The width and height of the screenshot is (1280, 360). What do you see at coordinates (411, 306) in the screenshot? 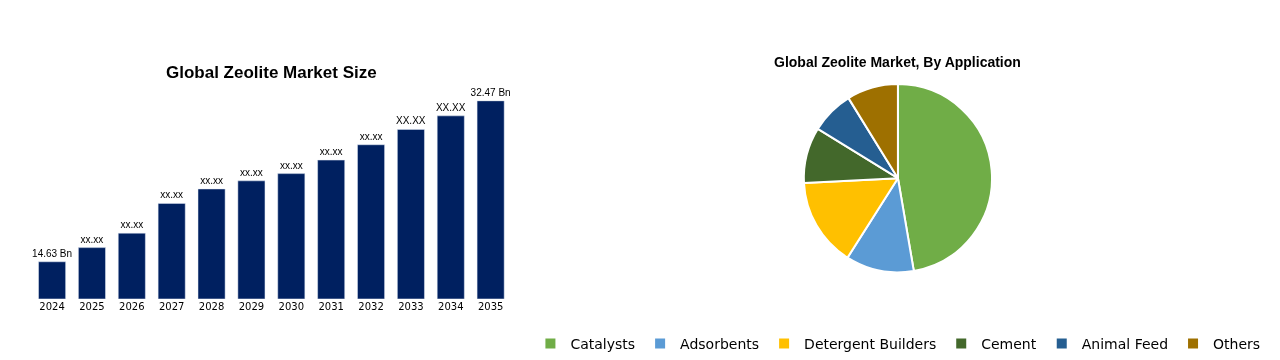
I see `x-tick-label: 2033` at bounding box center [411, 306].